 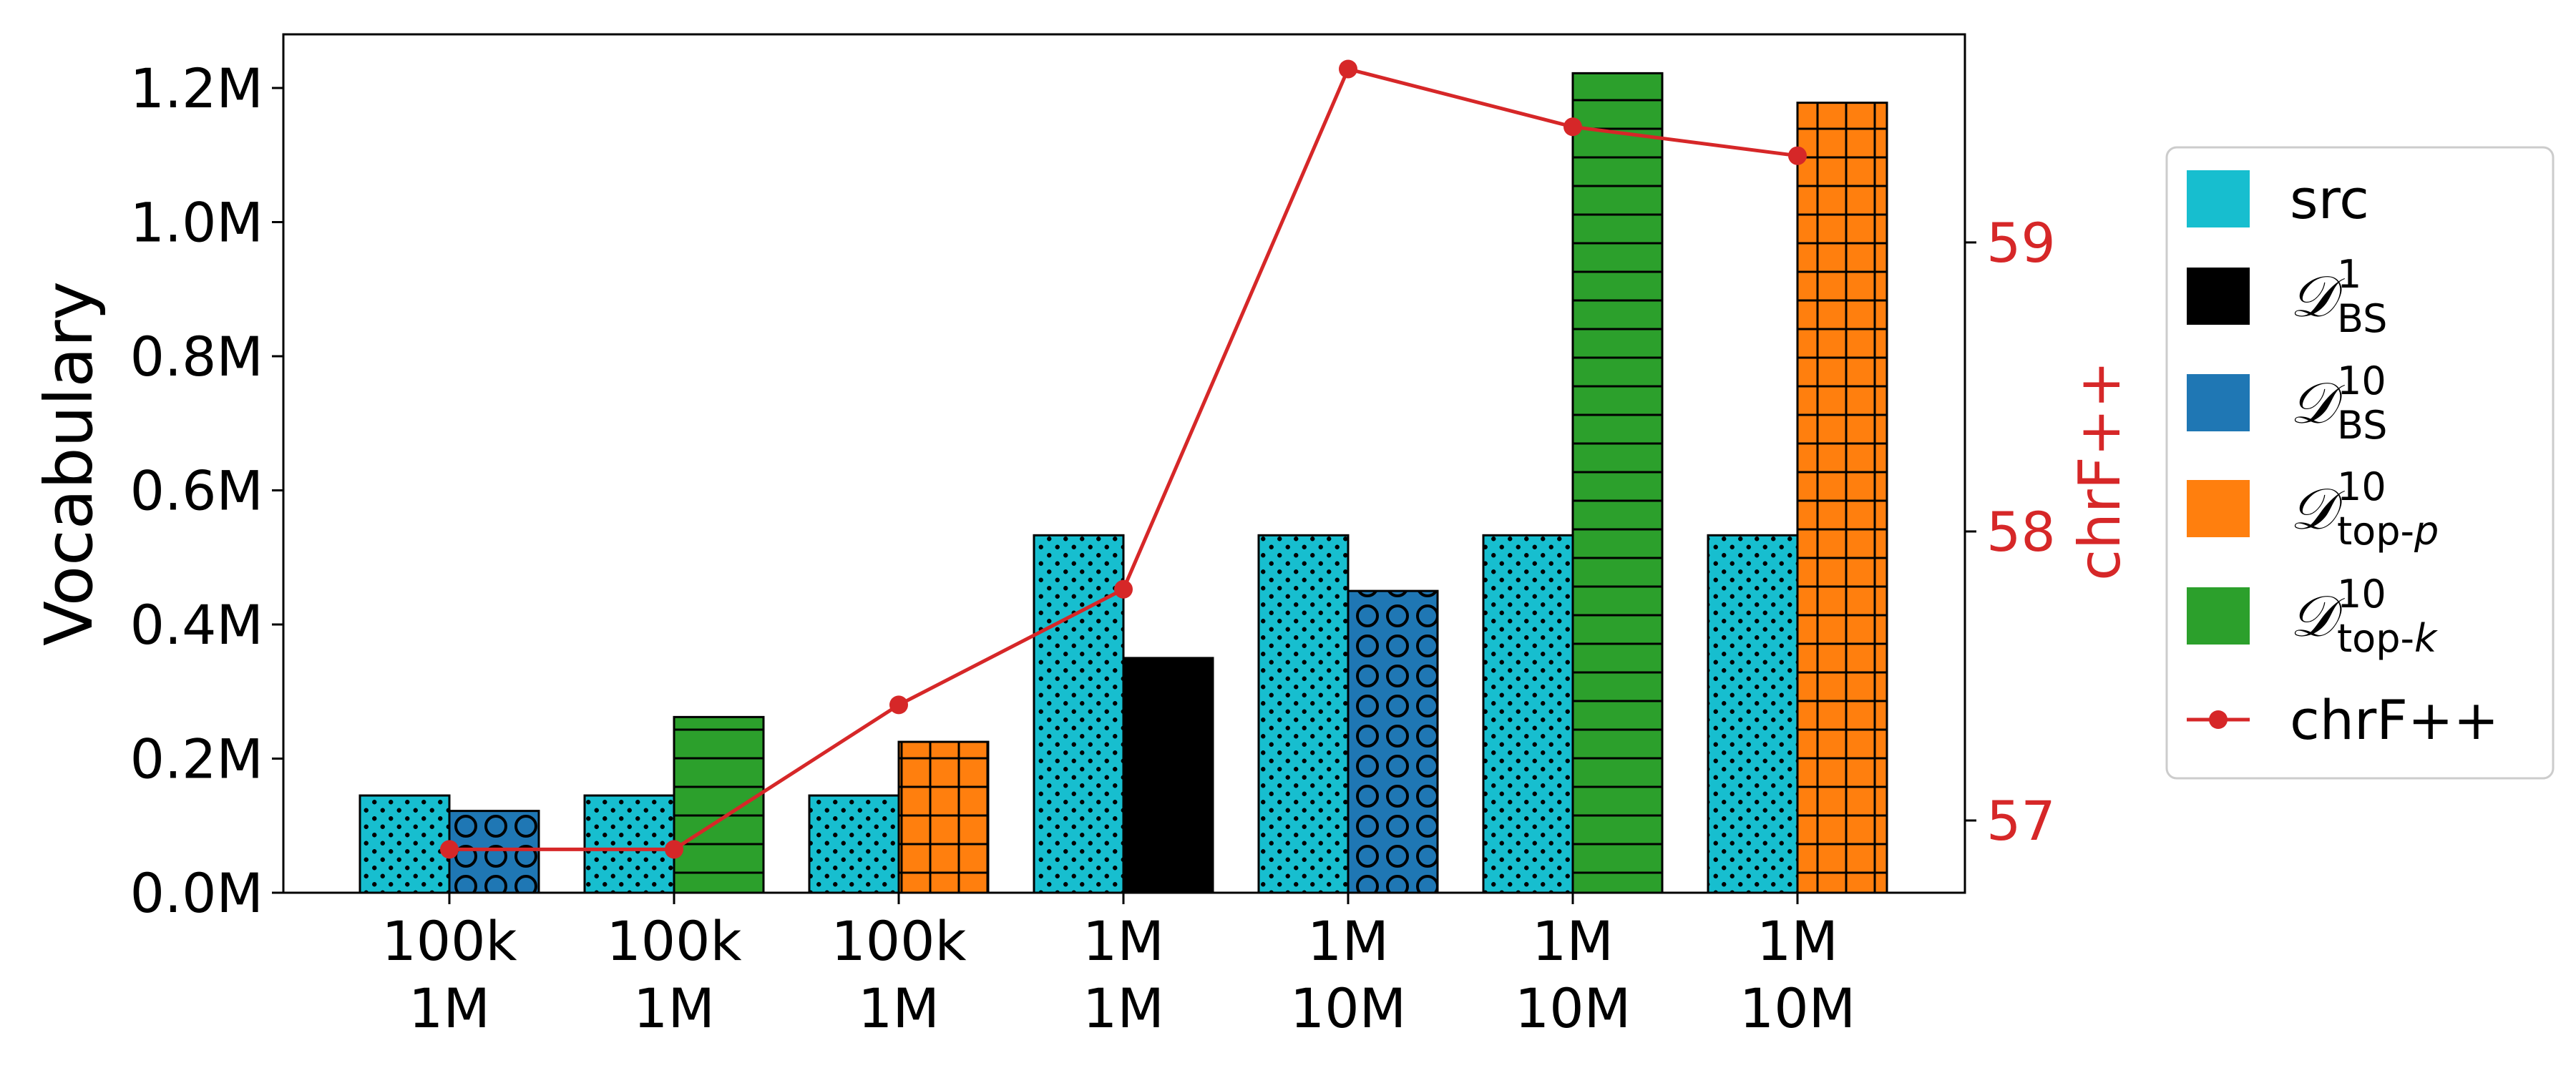 I want to click on y2-tick-label: 58, so click(x=2021, y=532).